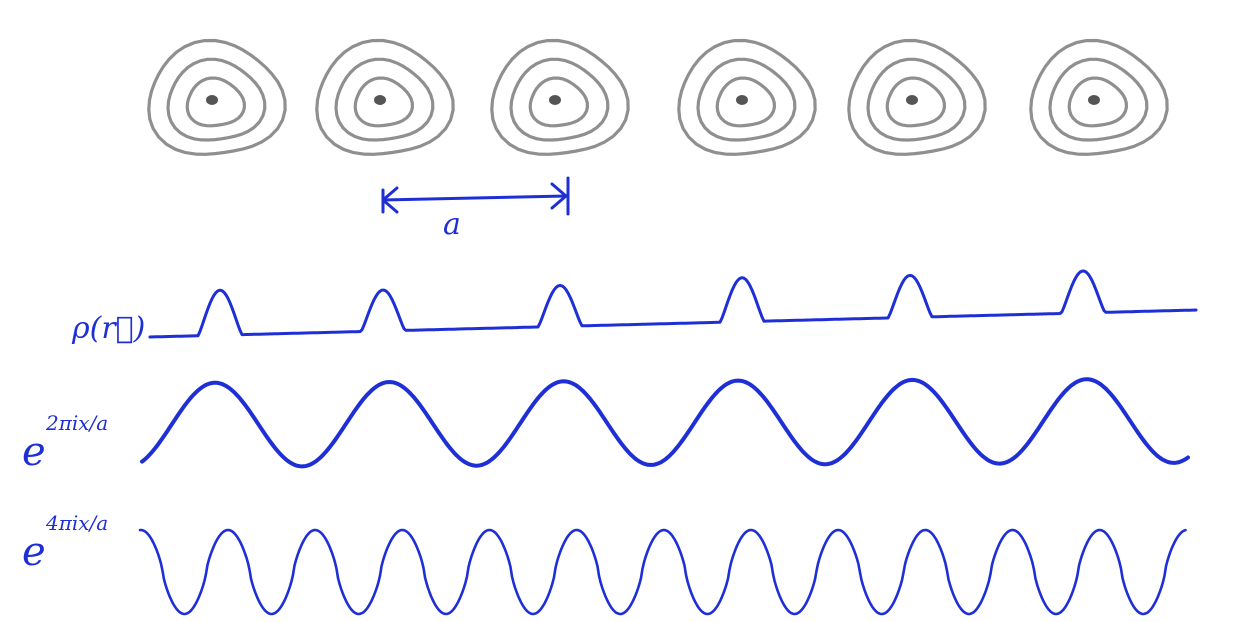 The width and height of the screenshot is (1242, 622). Describe the element at coordinates (76, 523) in the screenshot. I see `wave2-exponent: 4πix/a` at that location.